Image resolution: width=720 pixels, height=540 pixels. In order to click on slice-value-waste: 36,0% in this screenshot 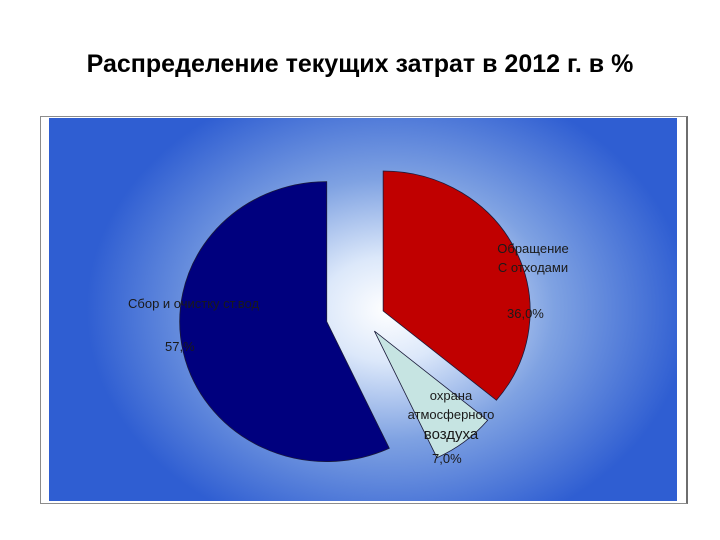, I will do `click(525, 313)`.